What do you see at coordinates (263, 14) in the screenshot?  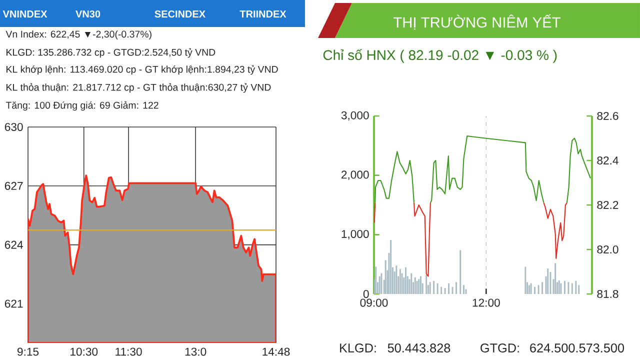 I see `text: TRIINDEX` at bounding box center [263, 14].